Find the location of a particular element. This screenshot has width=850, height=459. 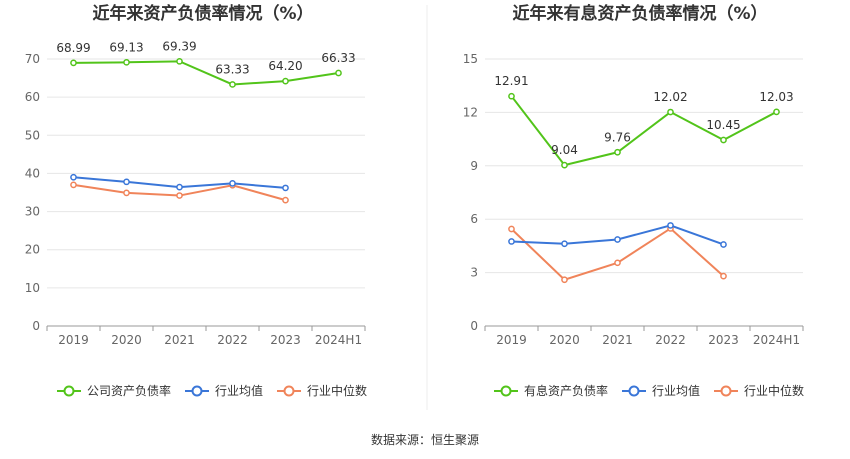

y-tick-label: 20 is located at coordinates (32, 250).